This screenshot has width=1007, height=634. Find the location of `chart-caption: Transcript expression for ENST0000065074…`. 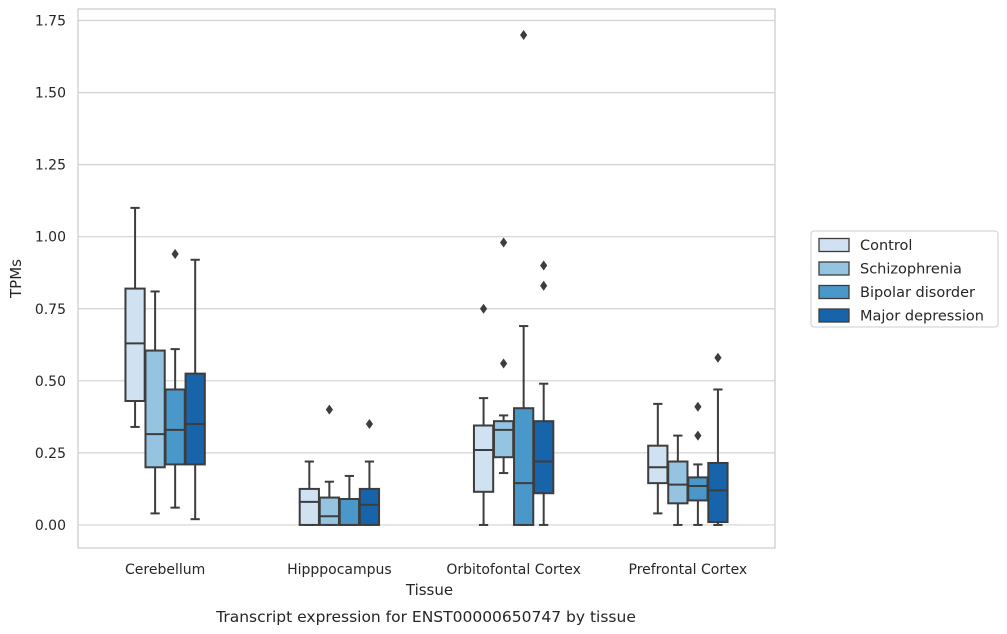

chart-caption: Transcript expression for ENST0000065074… is located at coordinates (425, 617).